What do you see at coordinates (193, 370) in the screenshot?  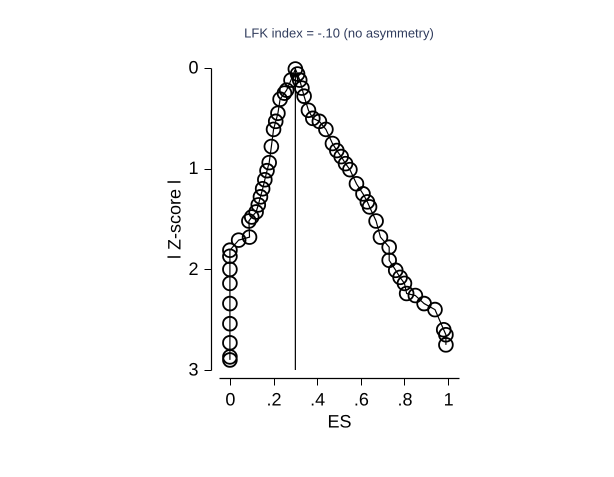 I see `y-tick-label: 3` at bounding box center [193, 370].